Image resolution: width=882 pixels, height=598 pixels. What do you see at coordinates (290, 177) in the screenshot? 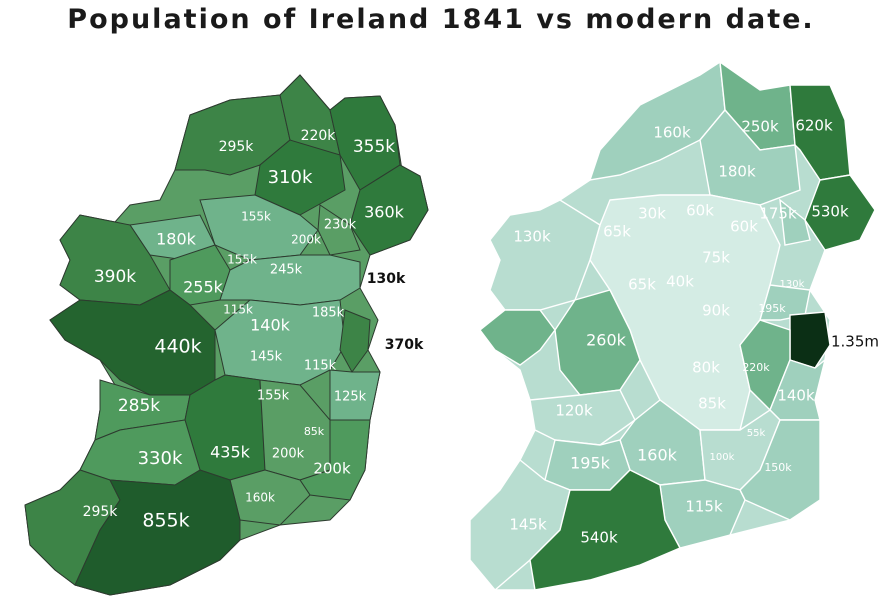
I see `label-1841: 310k` at bounding box center [290, 177].